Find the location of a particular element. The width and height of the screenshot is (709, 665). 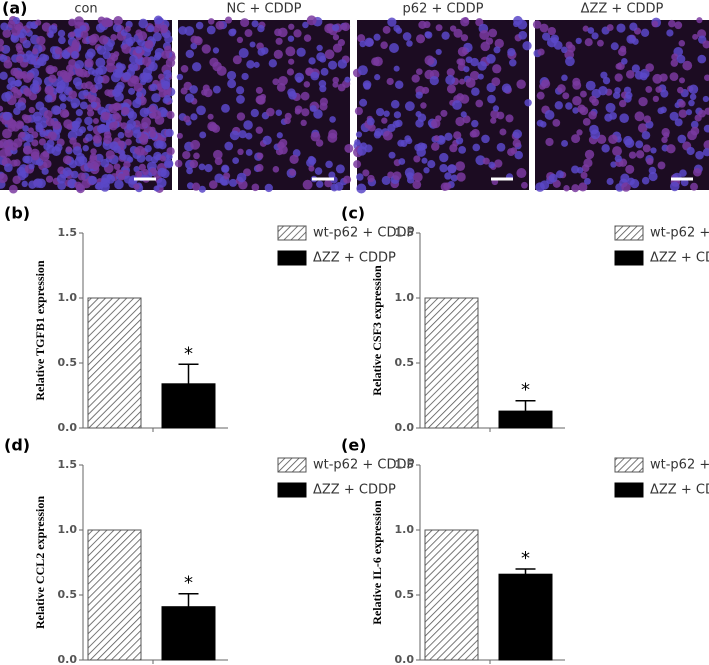

y-tick-label: 0.5 is located at coordinates (405, 362).